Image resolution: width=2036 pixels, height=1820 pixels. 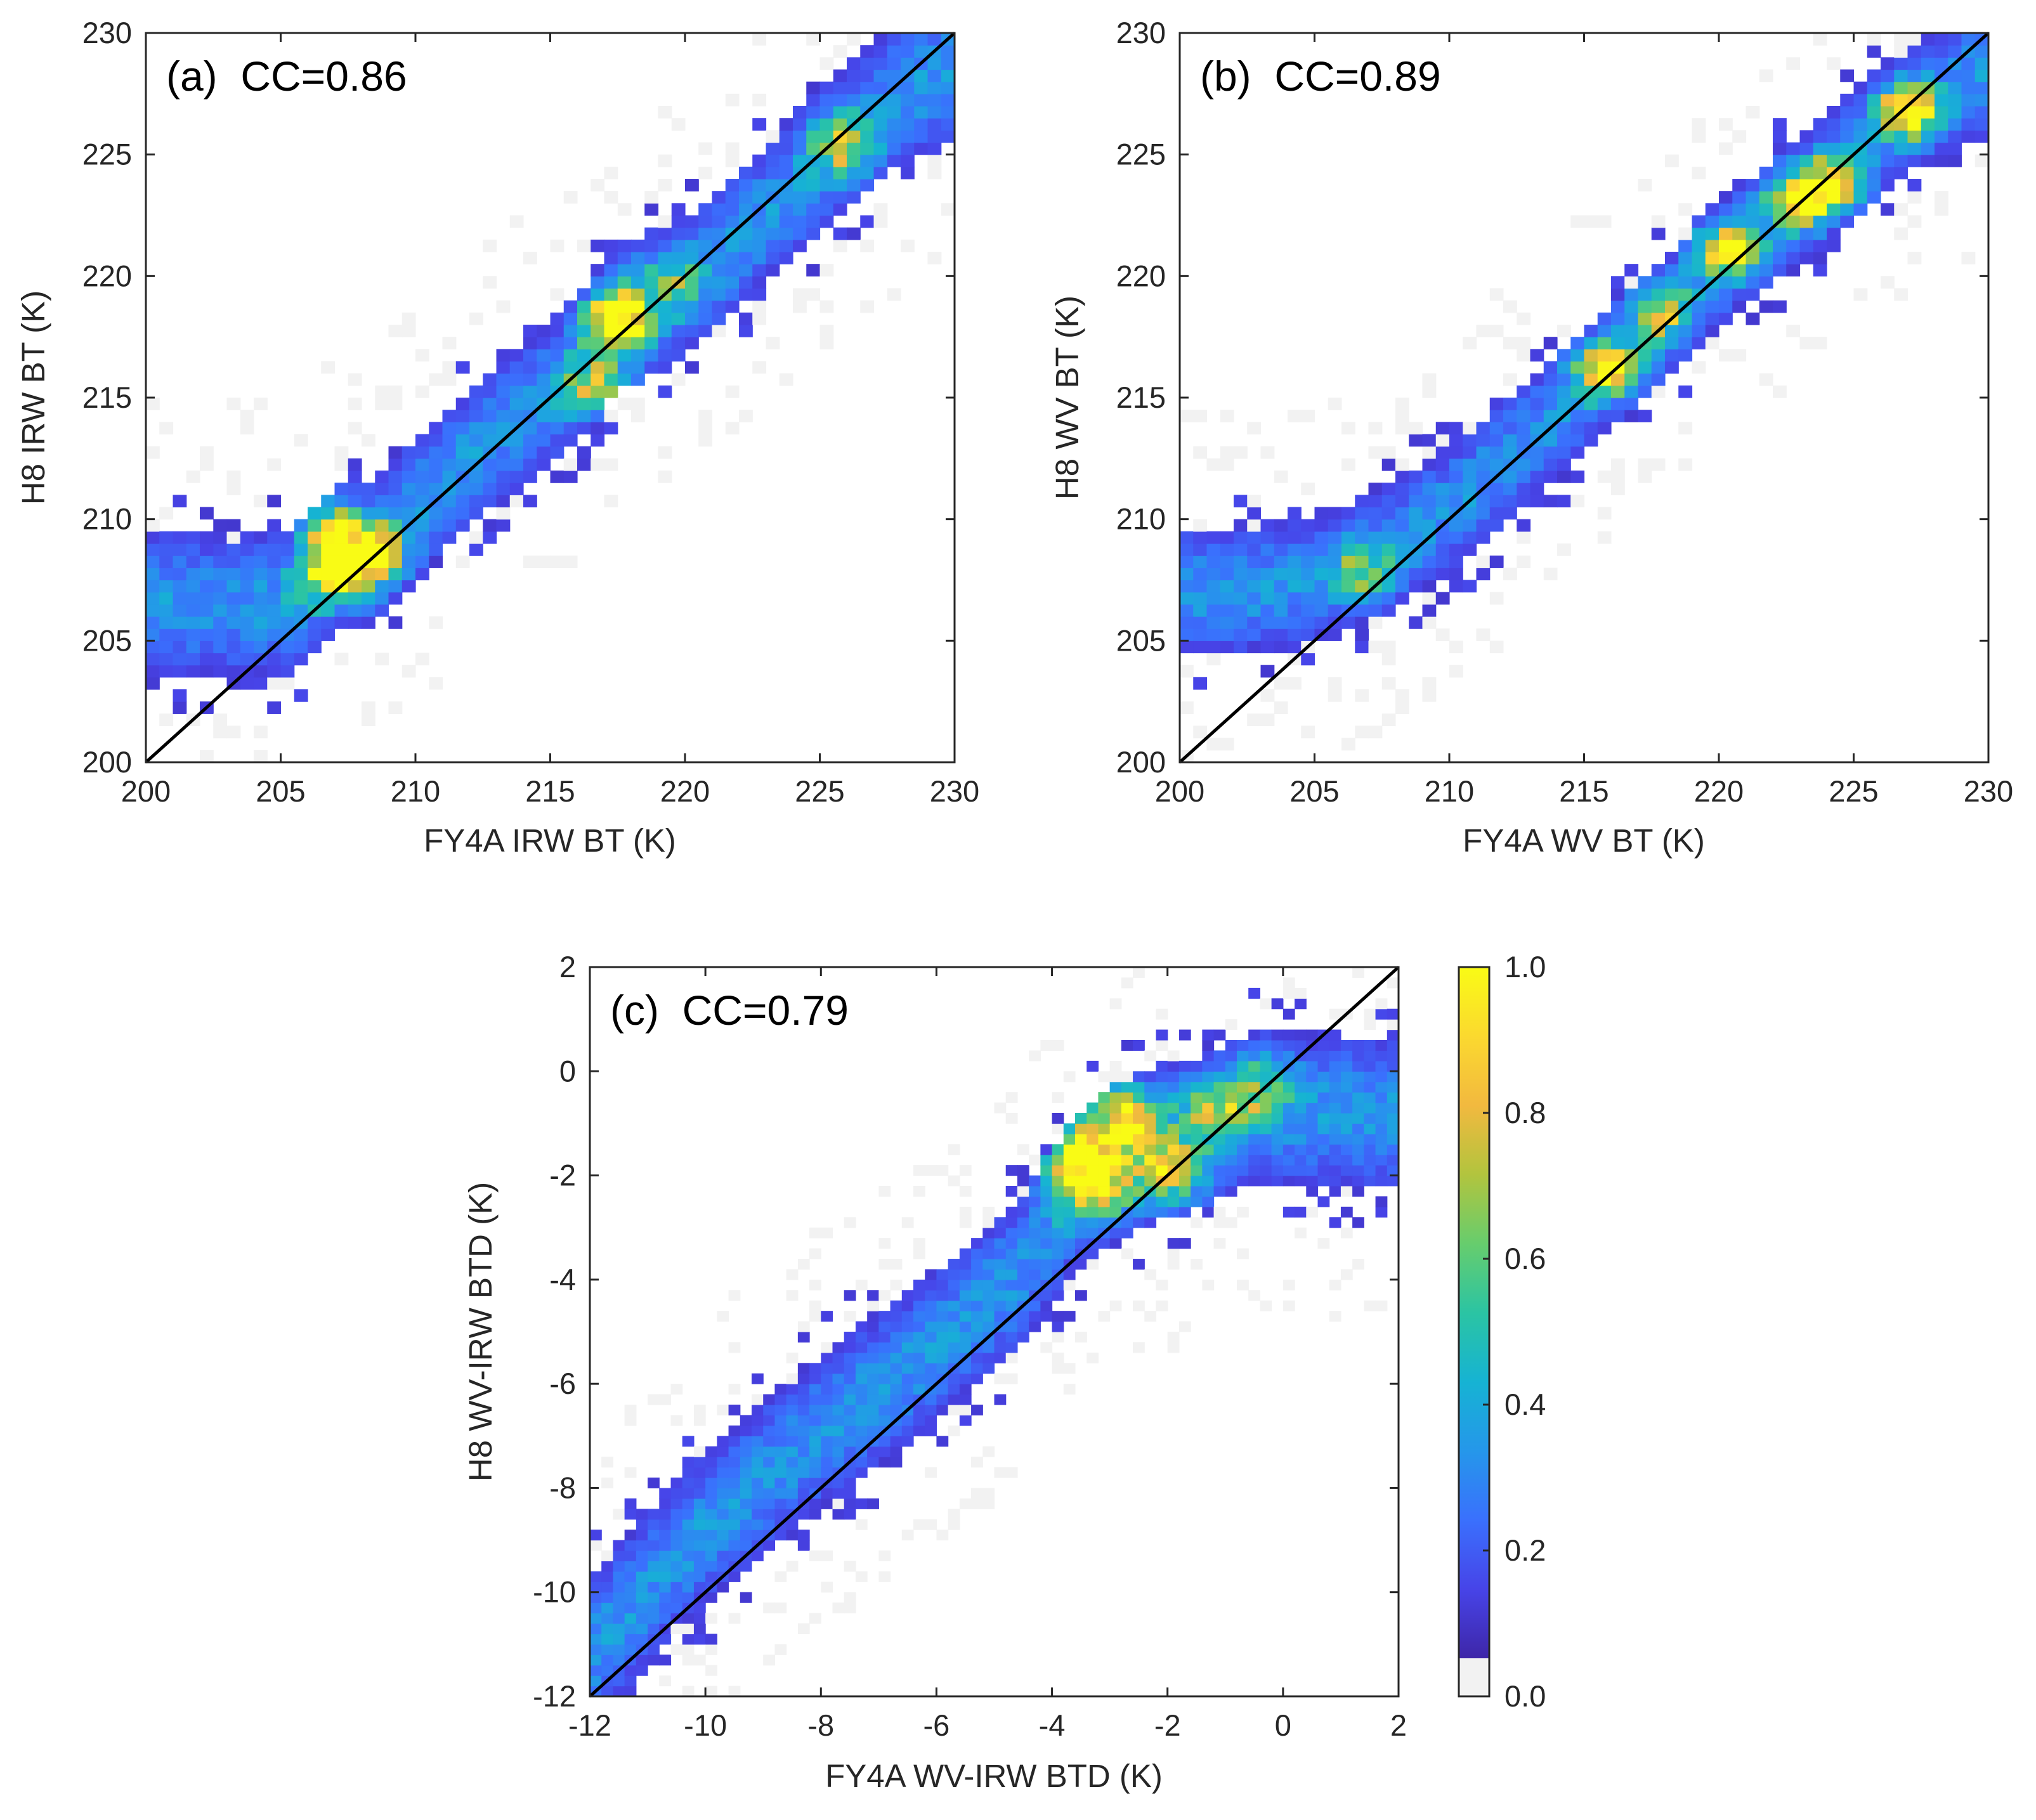 I want to click on y-tick-label: 225, so click(x=107, y=154).